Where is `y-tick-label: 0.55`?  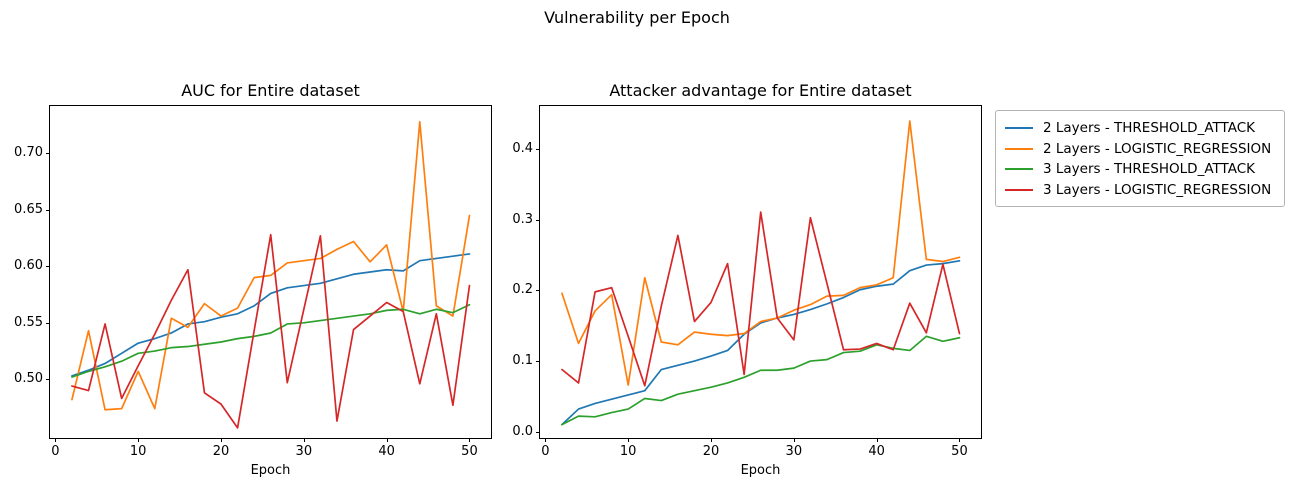
y-tick-label: 0.55 is located at coordinates (28, 322).